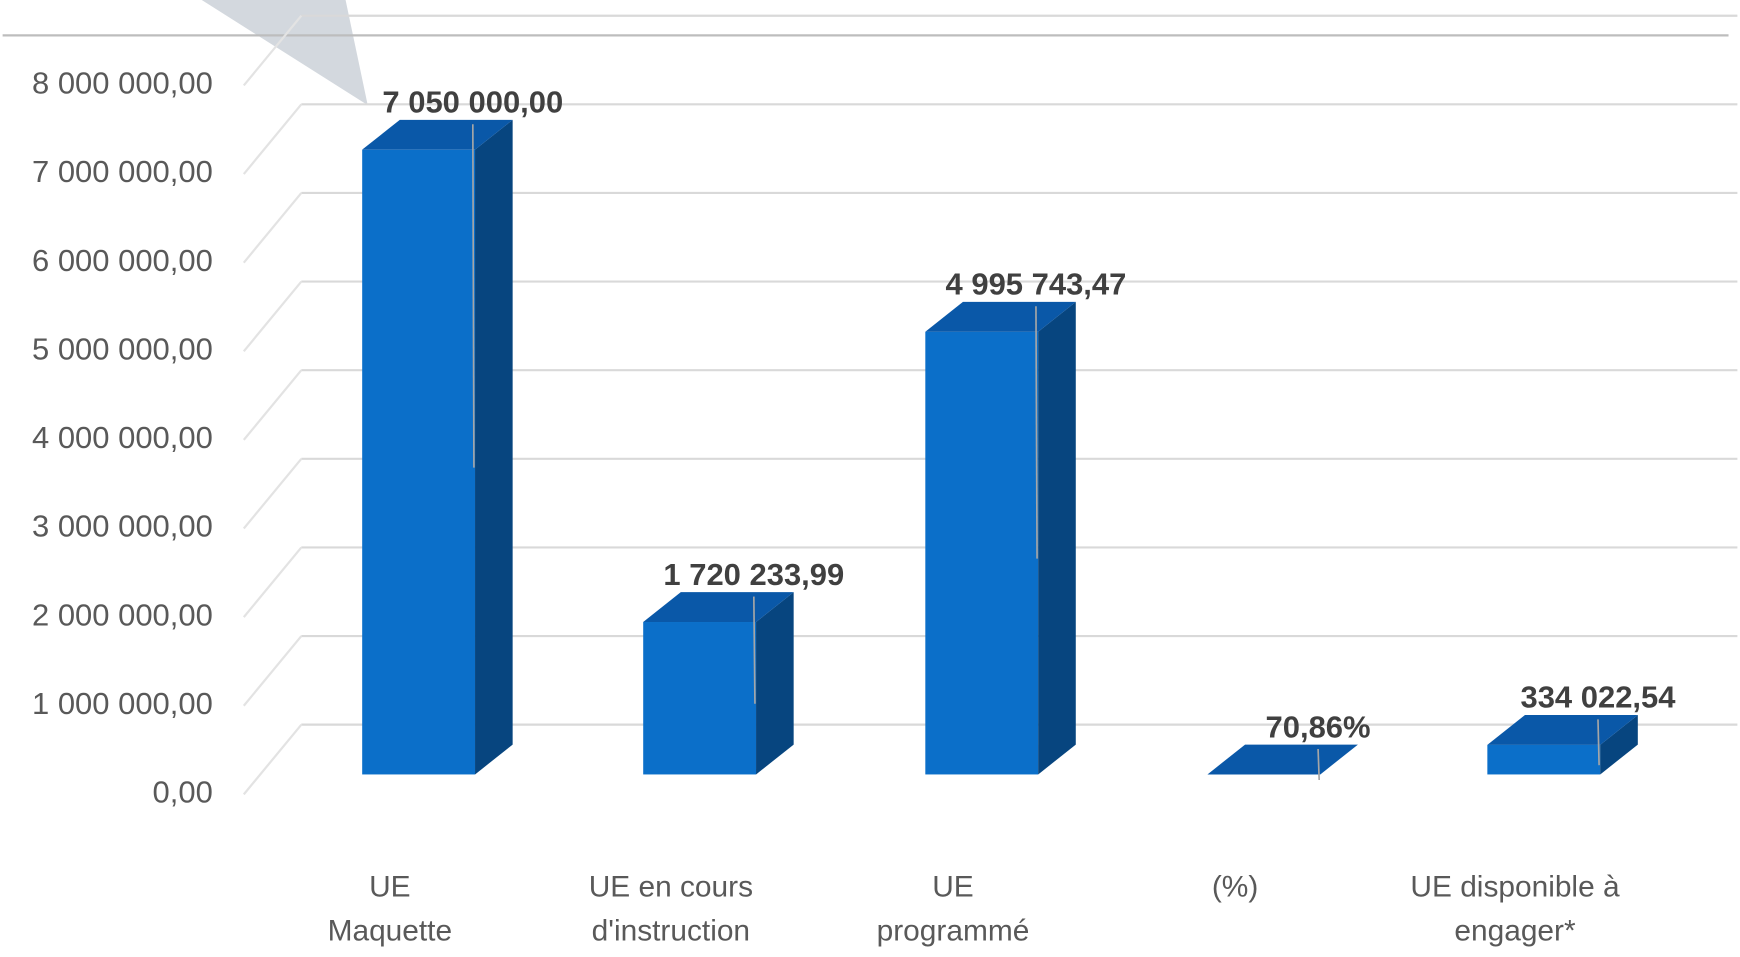 The width and height of the screenshot is (1740, 957). I want to click on decoration, so click(284, 53).